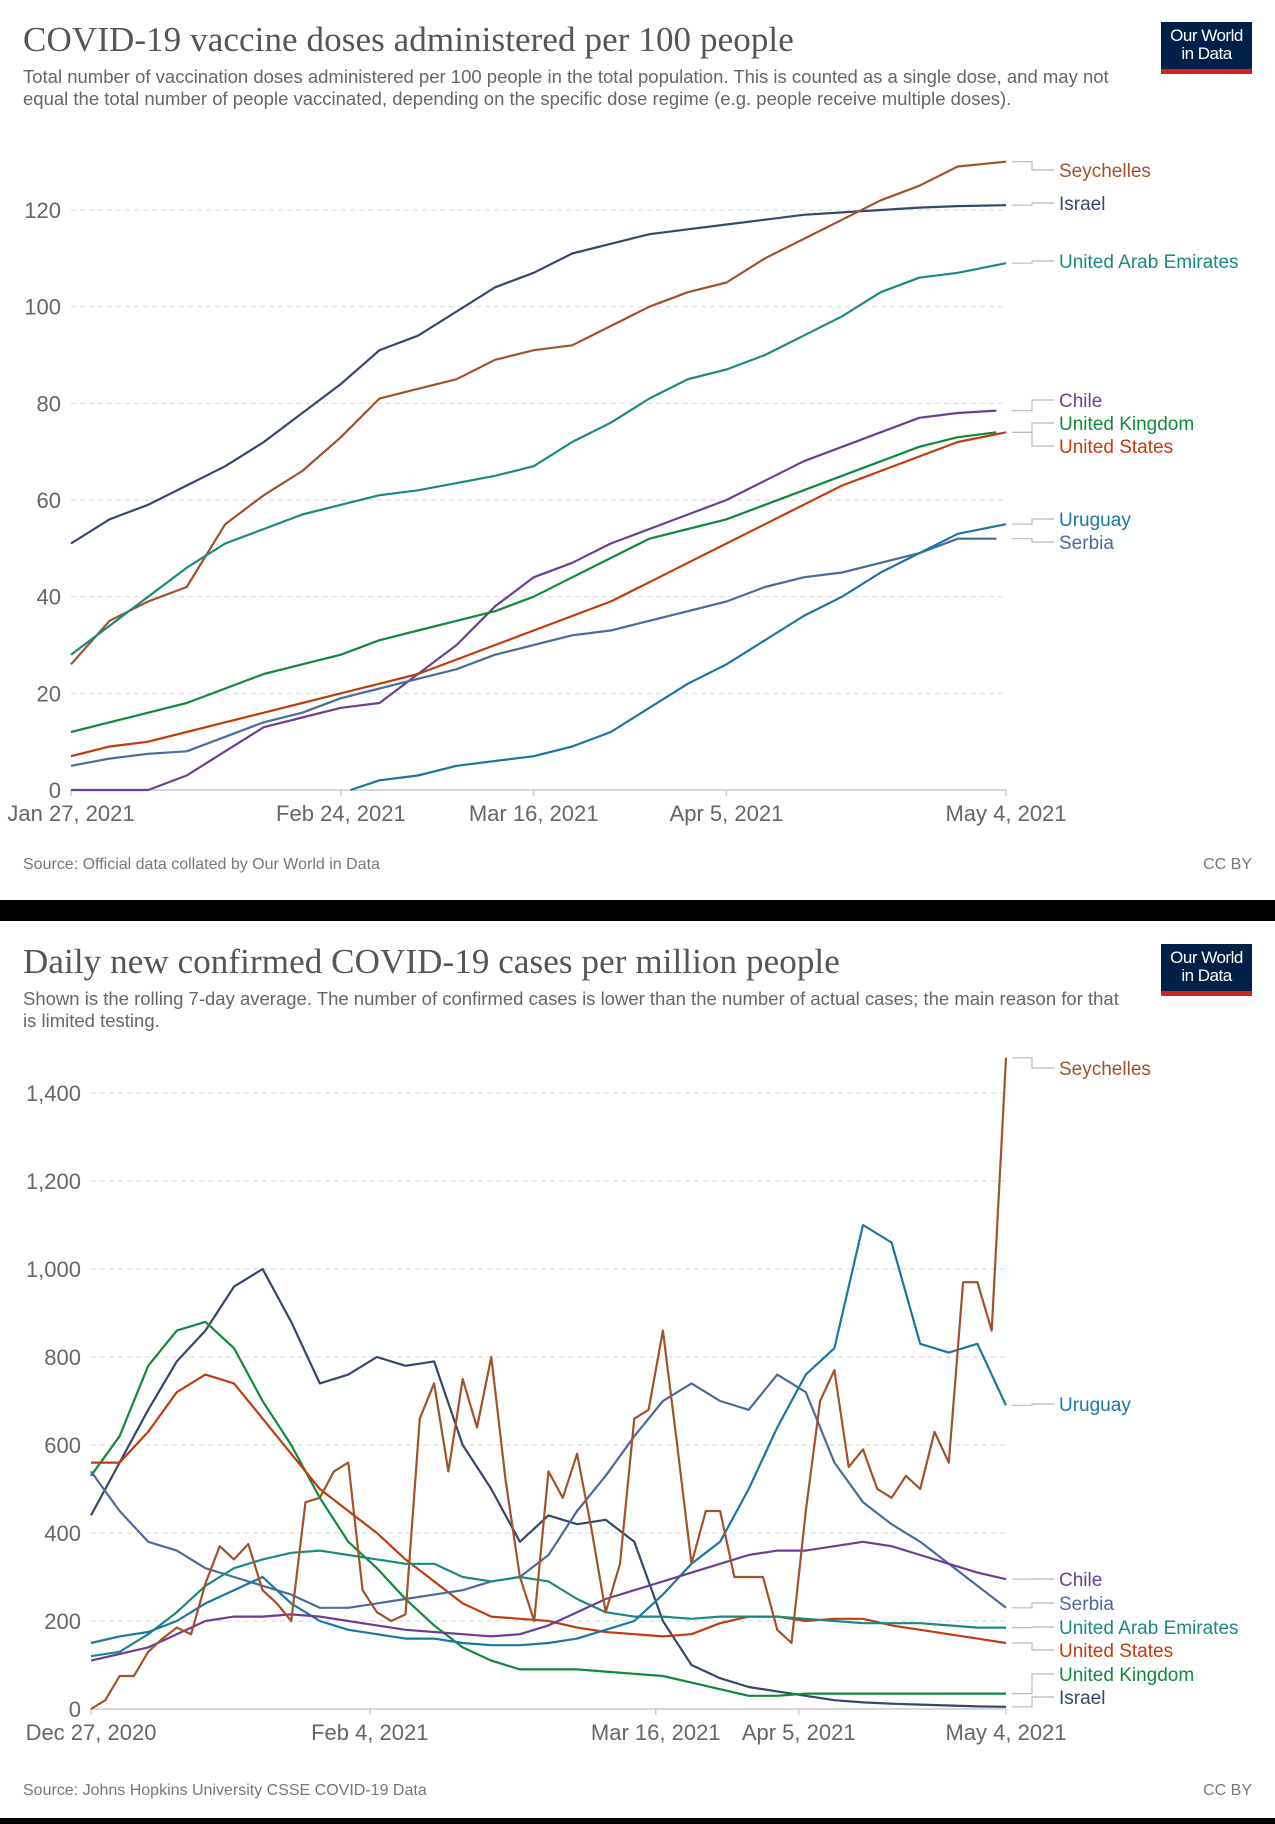 This screenshot has height=1824, width=1275. What do you see at coordinates (53, 1269) in the screenshot?
I see `y-tick-label: 1,000` at bounding box center [53, 1269].